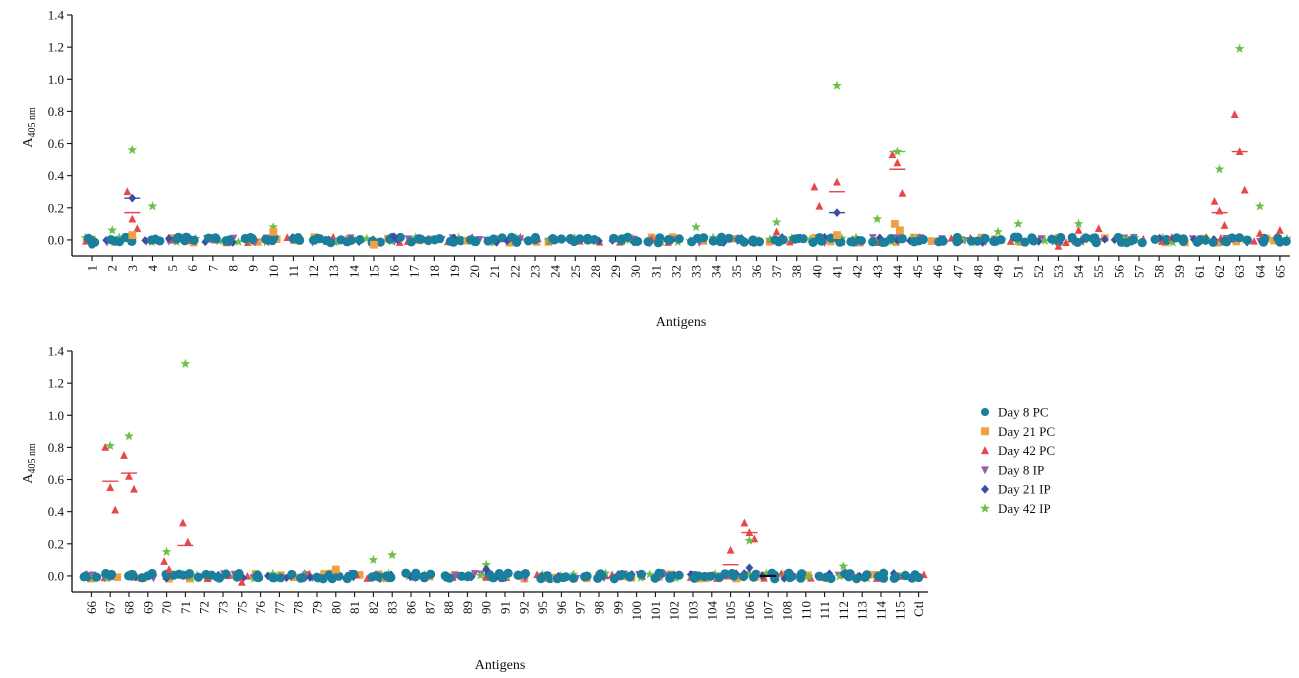  Describe the element at coordinates (56, 351) in the screenshot. I see `bottom-y-tick-label: 1.4` at that location.